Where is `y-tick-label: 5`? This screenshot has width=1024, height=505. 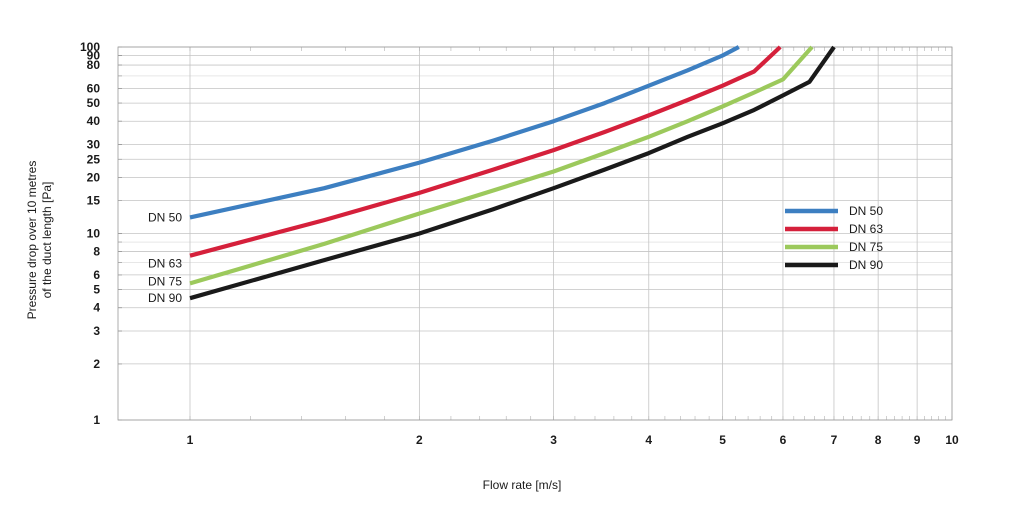 y-tick-label: 5 is located at coordinates (96, 290).